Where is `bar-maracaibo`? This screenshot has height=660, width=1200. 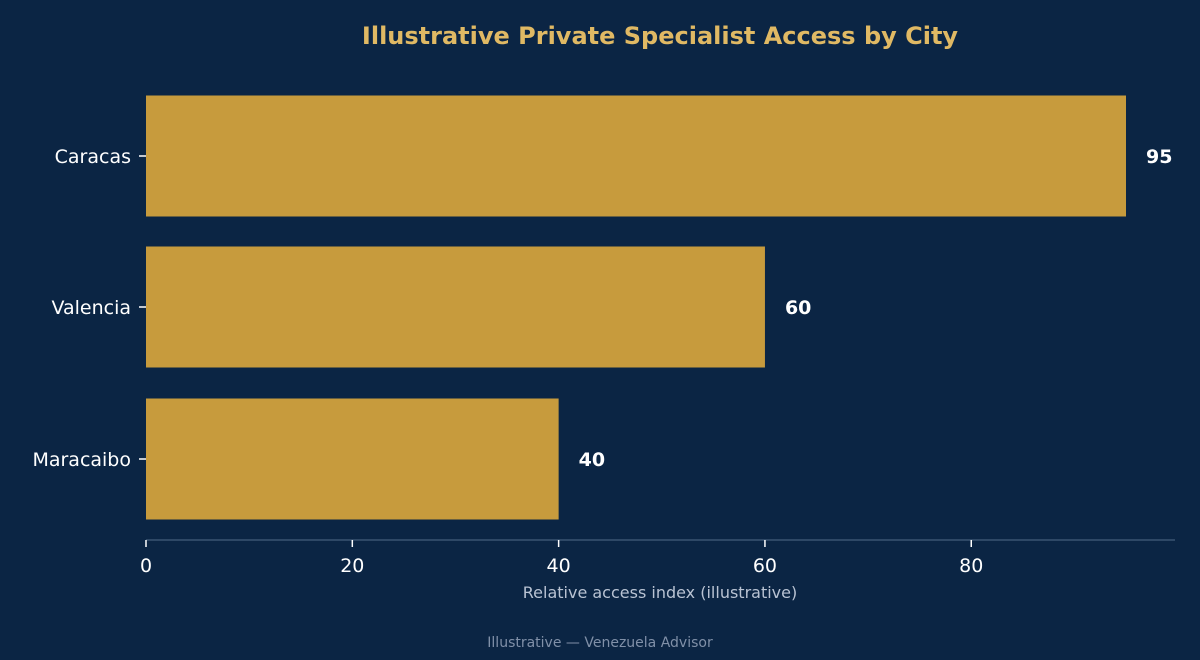
bar-maracaibo is located at coordinates (352, 459).